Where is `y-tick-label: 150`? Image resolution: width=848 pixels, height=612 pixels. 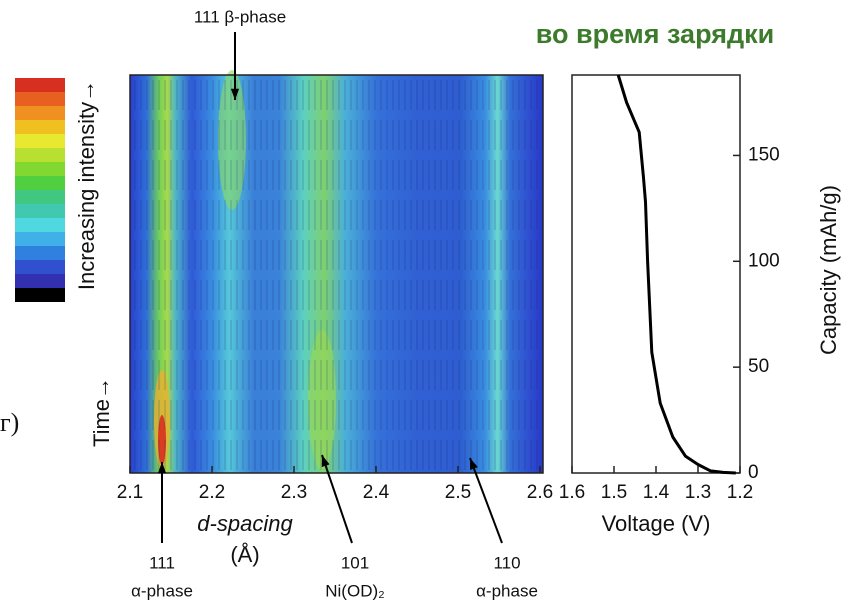
y-tick-label: 150 is located at coordinates (764, 154).